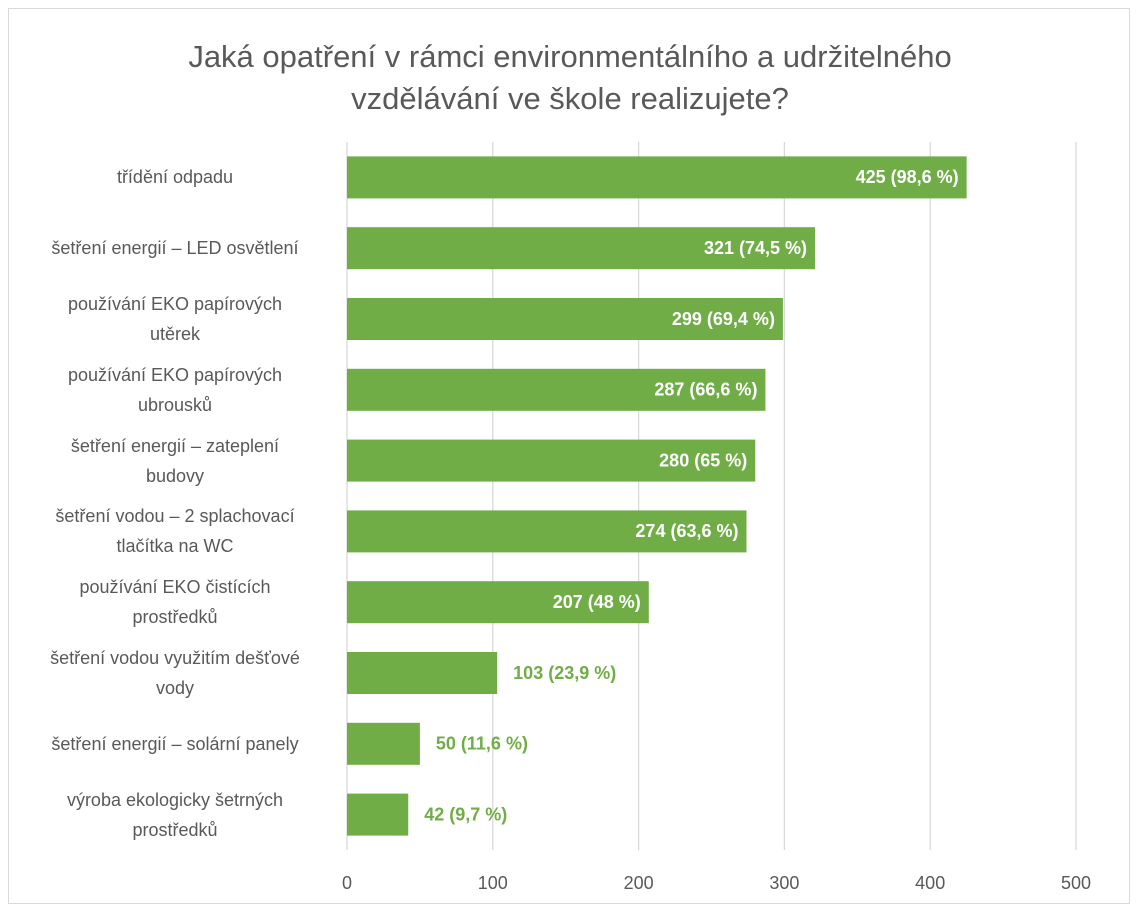 This screenshot has height=914, width=1140. Describe the element at coordinates (564, 673) in the screenshot. I see `data-label: 103 (23,9 %)` at that location.